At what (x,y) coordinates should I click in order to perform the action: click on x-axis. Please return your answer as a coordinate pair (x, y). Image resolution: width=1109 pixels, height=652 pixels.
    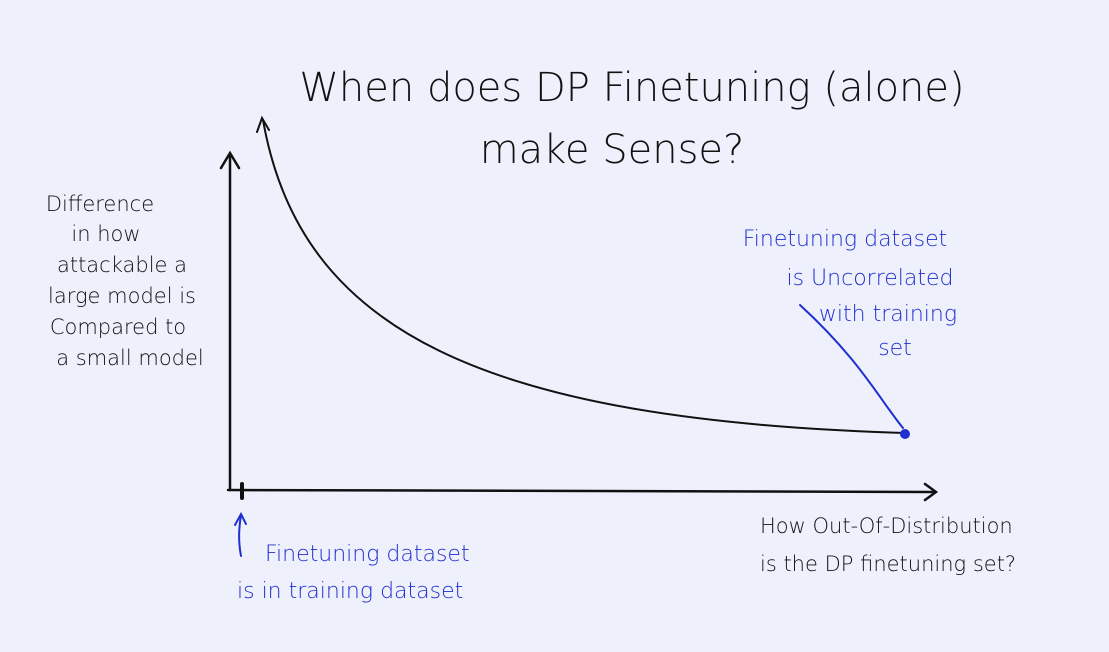
    Looking at the image, I should click on (581, 491).